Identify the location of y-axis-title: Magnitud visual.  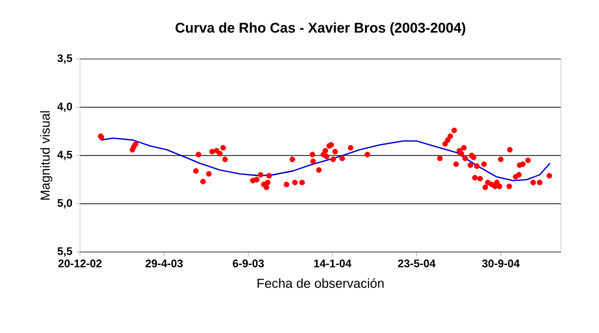
(46, 155).